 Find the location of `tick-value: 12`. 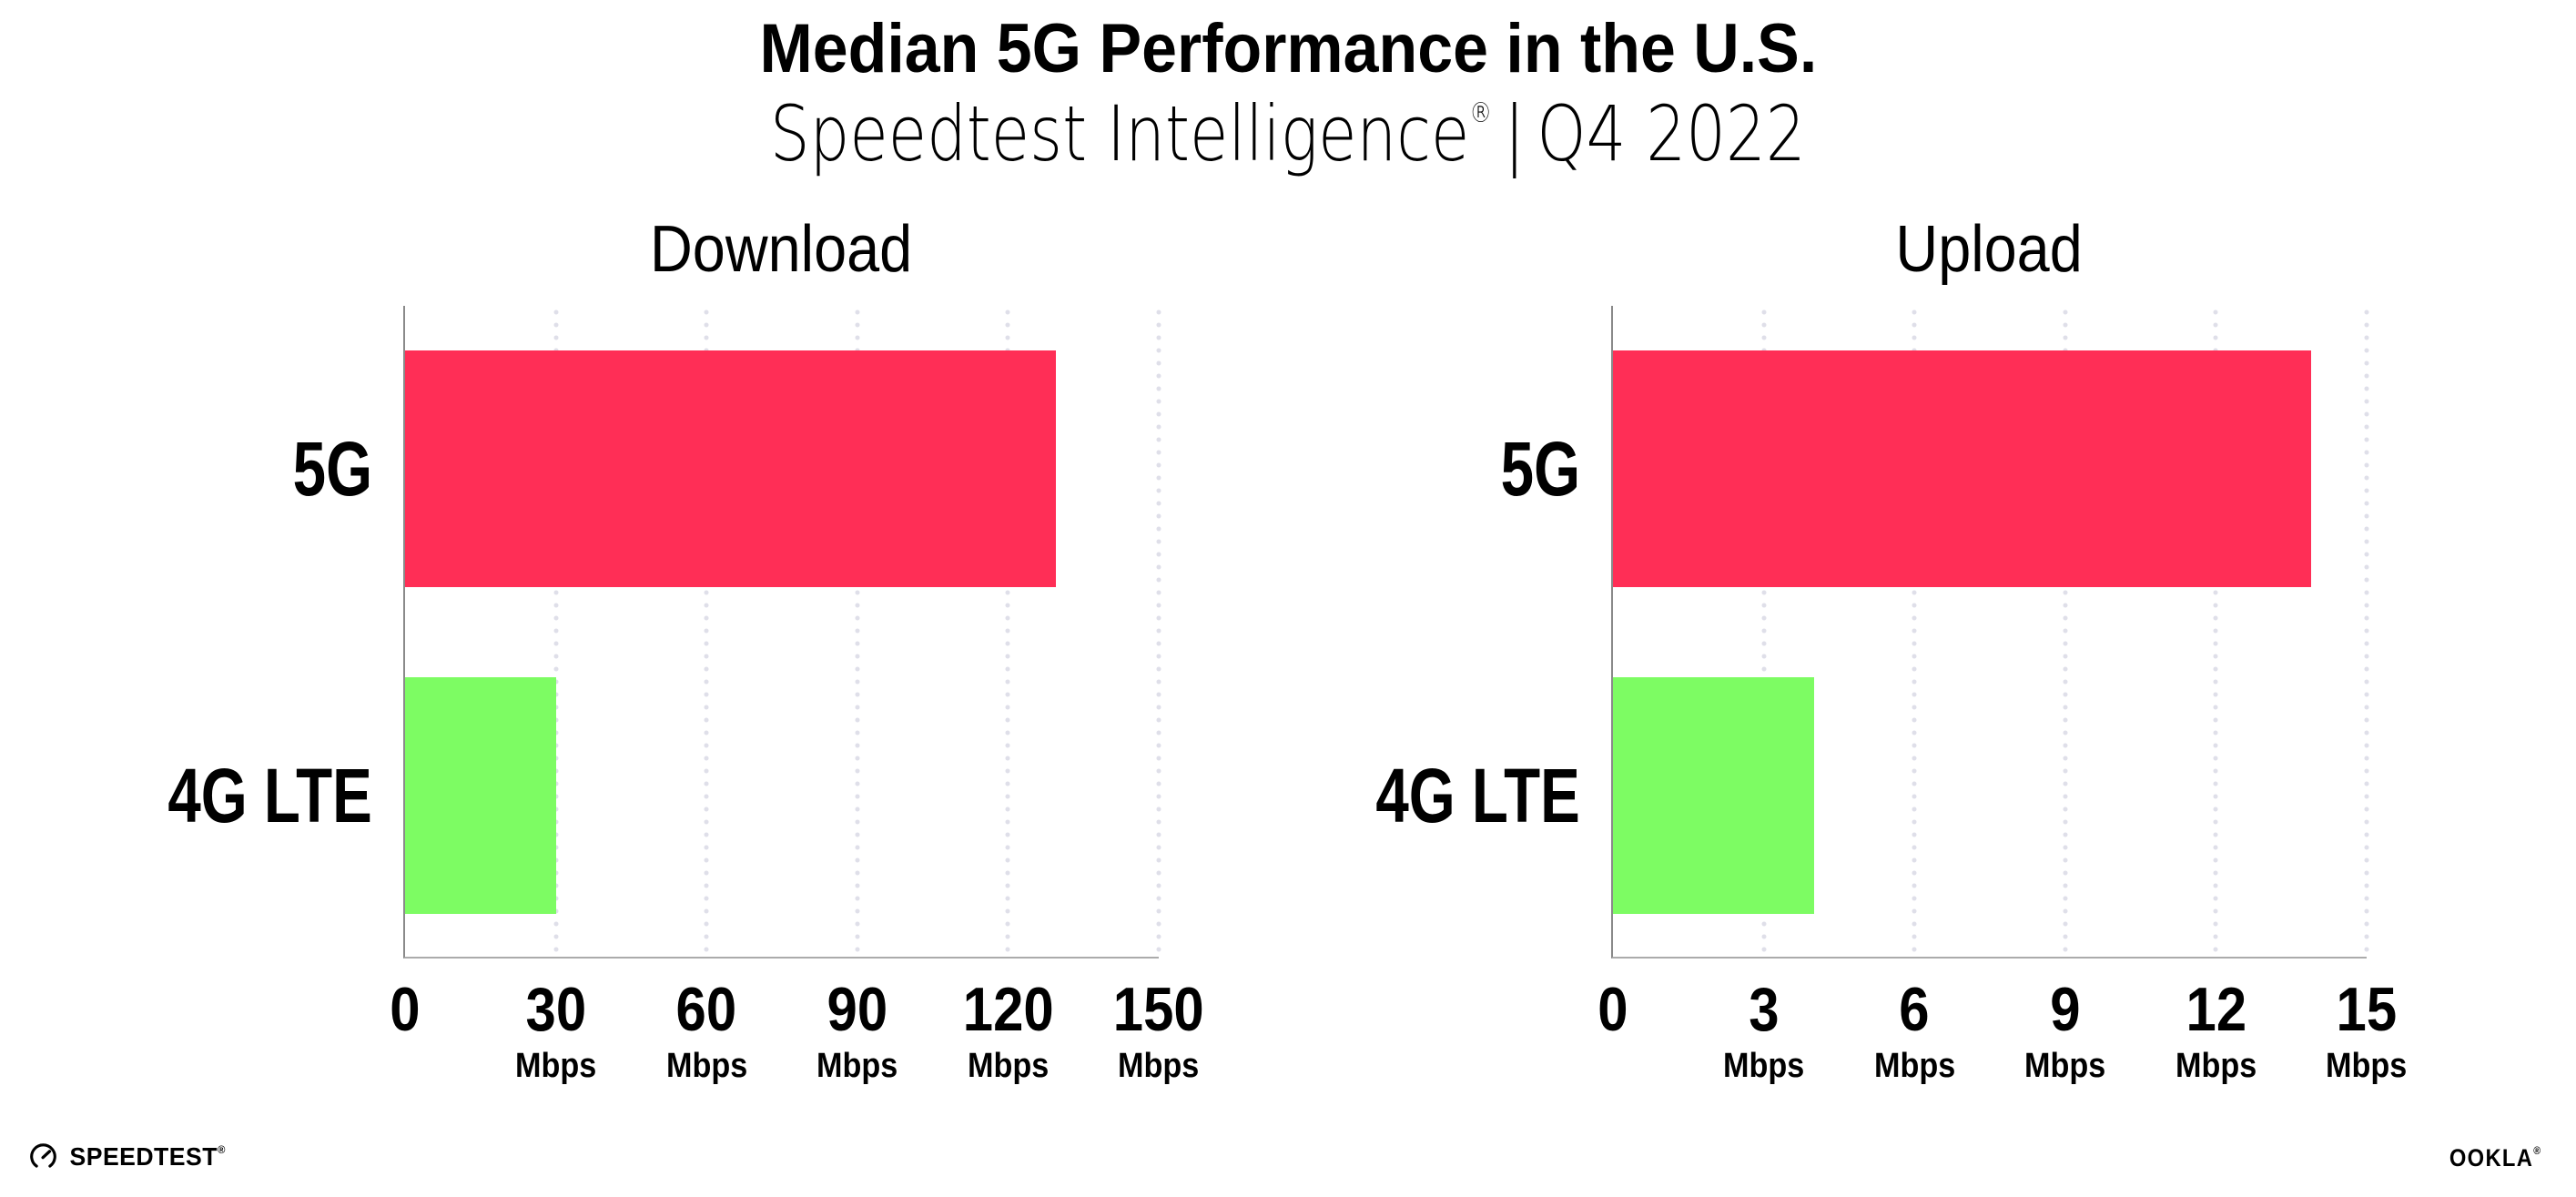

tick-value: 12 is located at coordinates (2216, 1010).